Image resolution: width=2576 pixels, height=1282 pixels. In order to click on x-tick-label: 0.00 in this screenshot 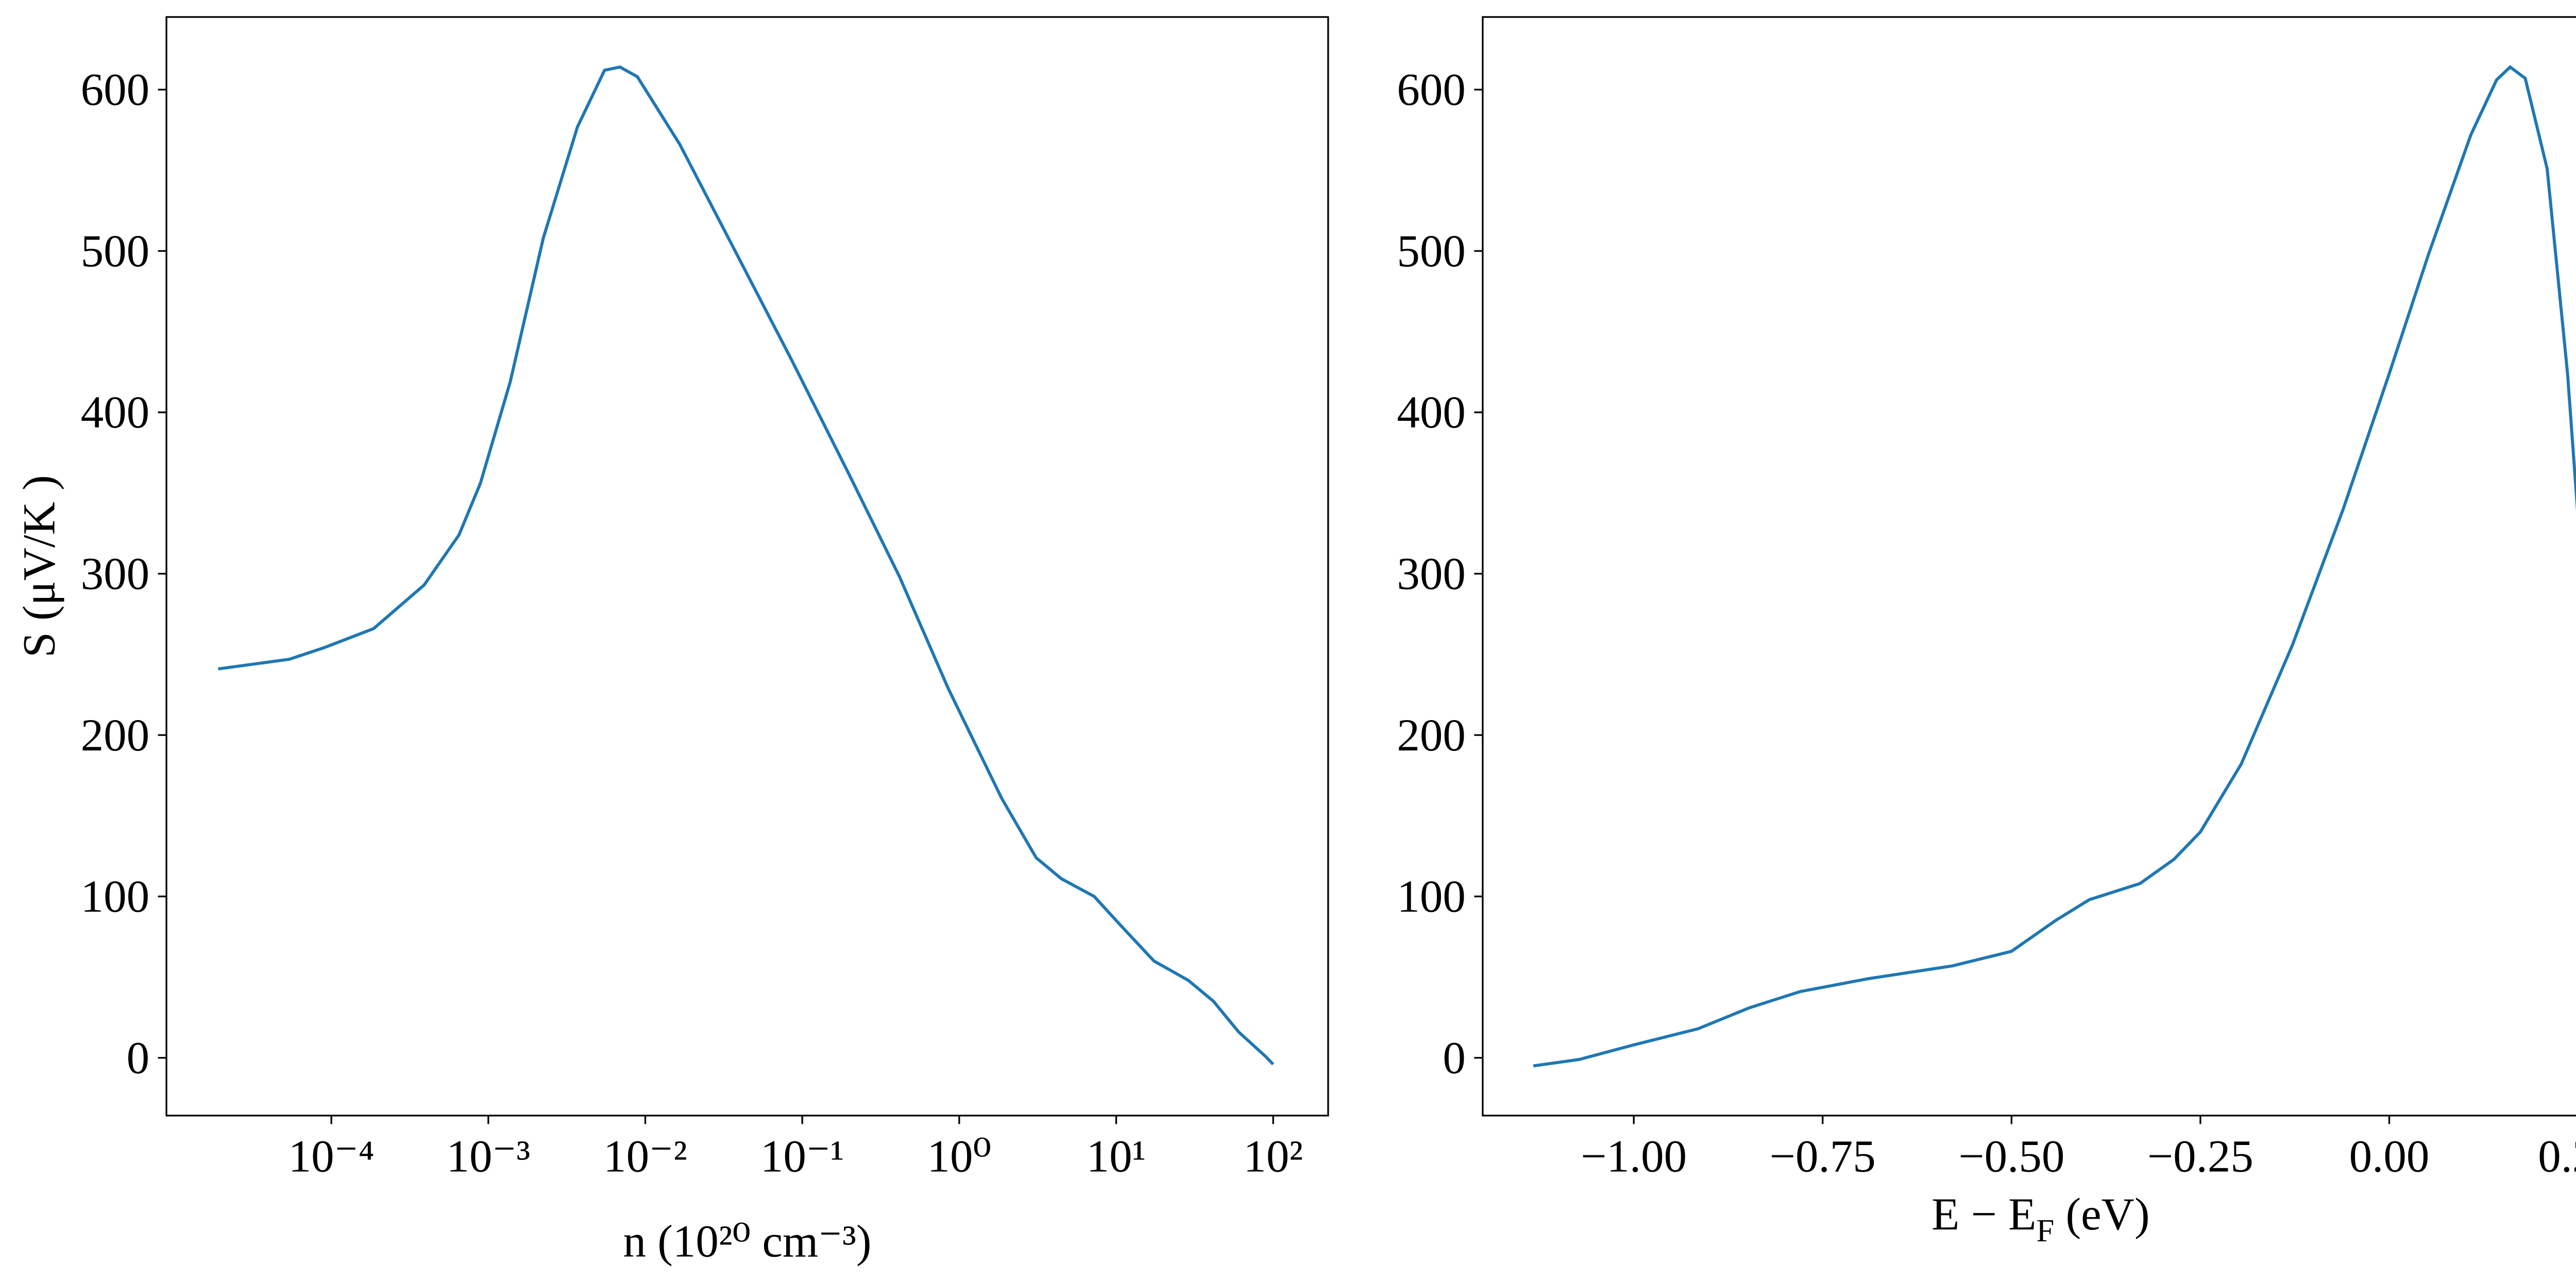, I will do `click(2389, 1157)`.